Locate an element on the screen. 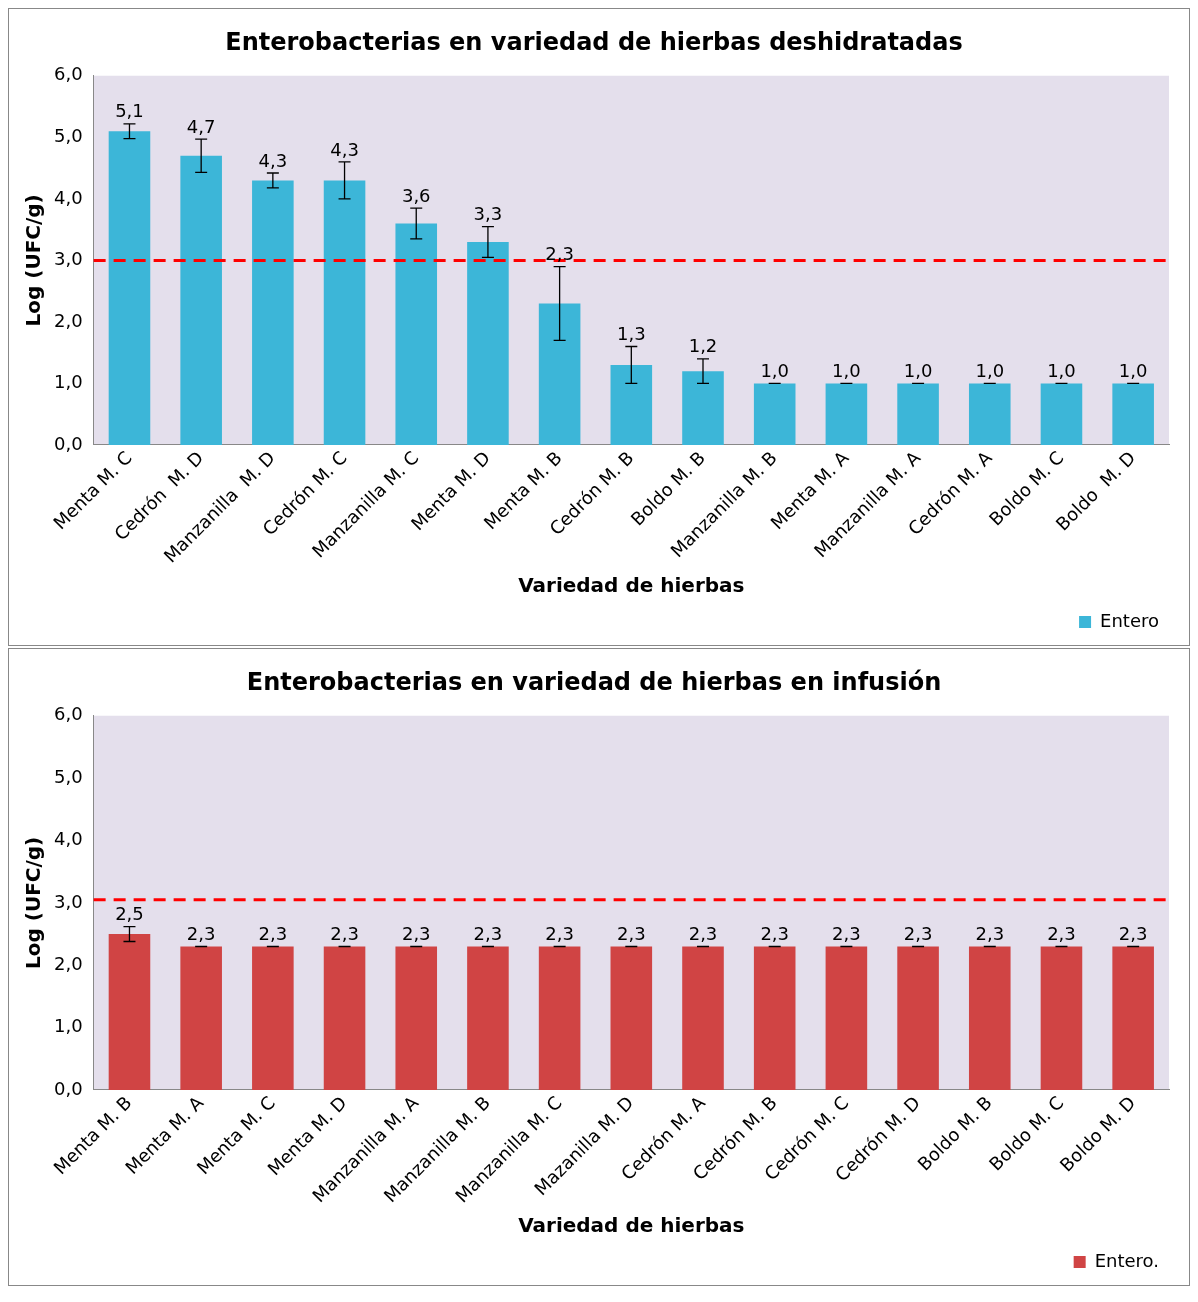  chart-title: Enterobacterias en variedad de hierbas deshidratadas is located at coordinates (594, 41).